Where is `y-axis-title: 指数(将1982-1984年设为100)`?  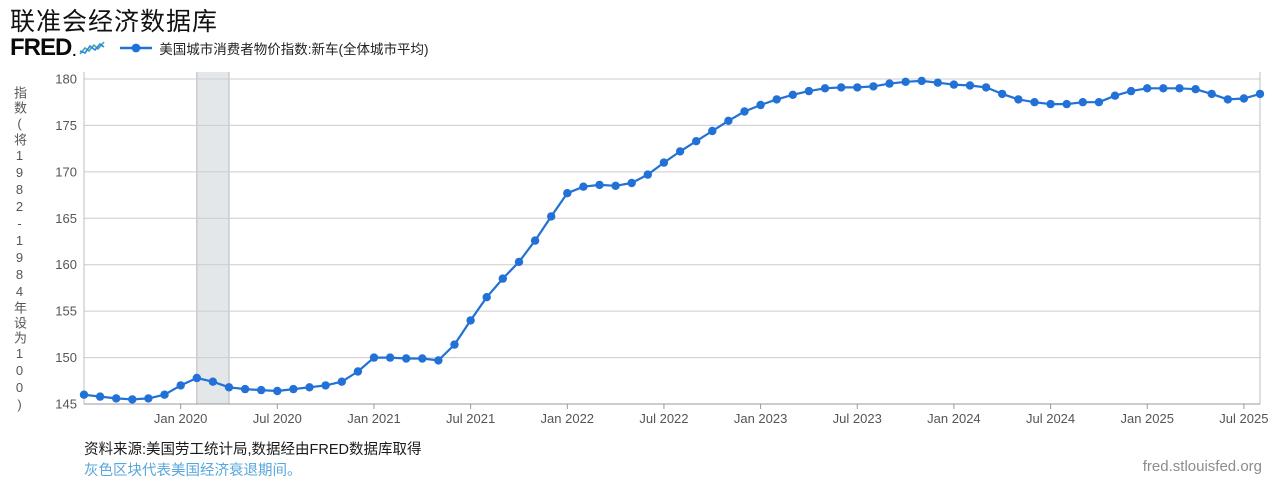
y-axis-title: 指数(将1982-1984年设为100) is located at coordinates (19, 250).